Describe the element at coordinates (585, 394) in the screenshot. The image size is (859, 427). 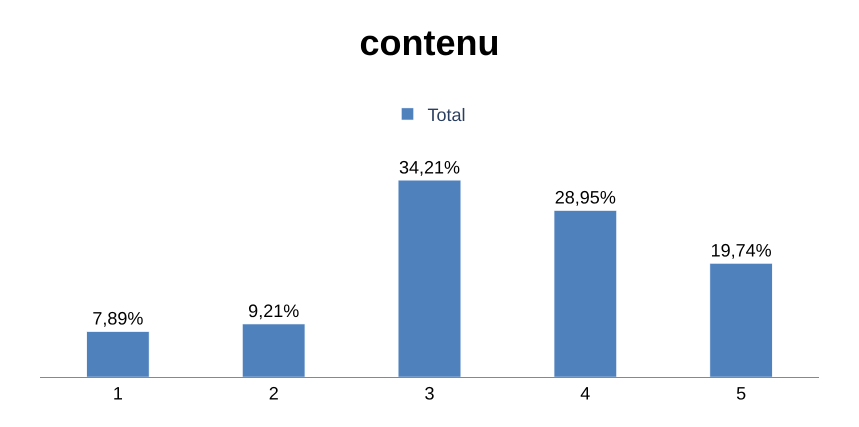
I see `x-tick-label: 4` at that location.